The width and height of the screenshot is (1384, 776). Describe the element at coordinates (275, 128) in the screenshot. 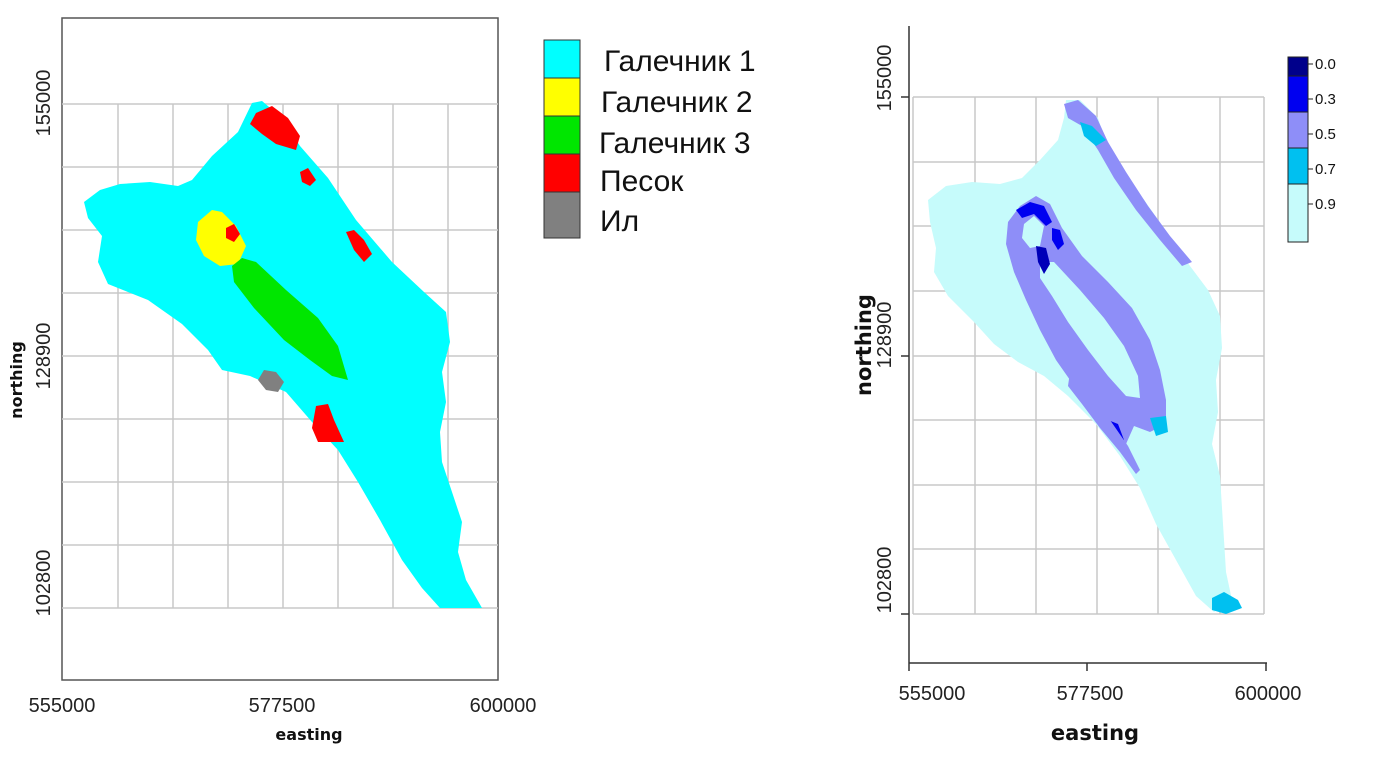

I see `sand-area-top` at that location.